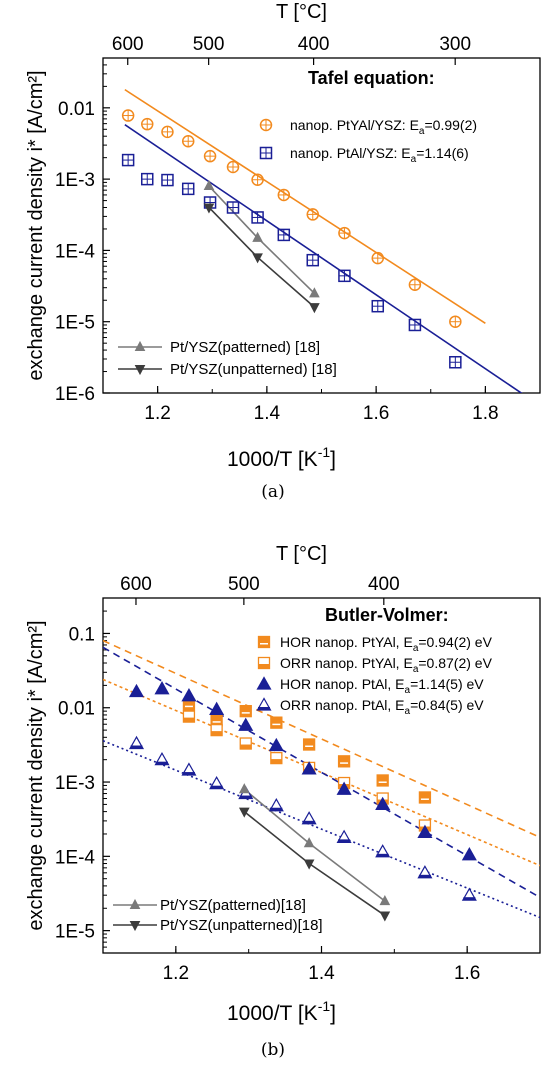  What do you see at coordinates (342, 705) in the screenshot?
I see `legend-label-name: ORR nanop. PtAl, E` at bounding box center [342, 705].